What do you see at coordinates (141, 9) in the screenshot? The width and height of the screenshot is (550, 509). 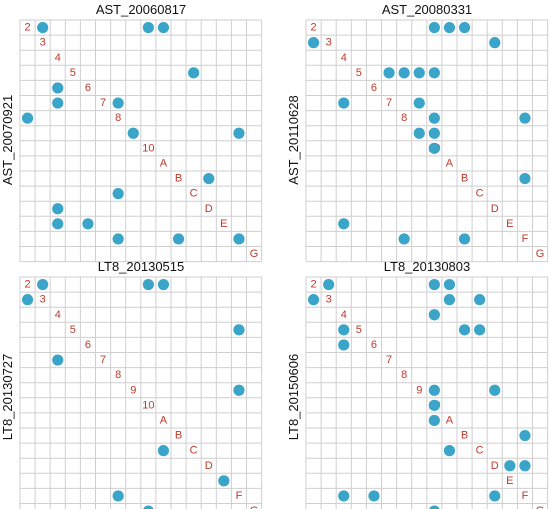 I see `panel-title: AST_20060817` at bounding box center [141, 9].